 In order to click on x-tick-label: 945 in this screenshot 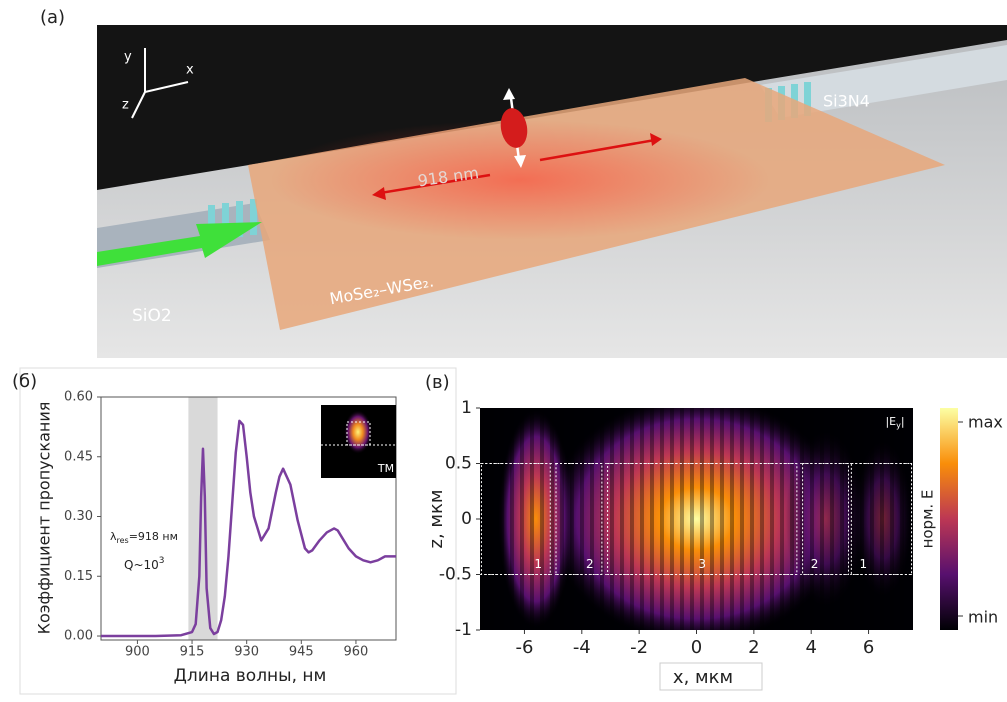, I will do `click(301, 652)`.